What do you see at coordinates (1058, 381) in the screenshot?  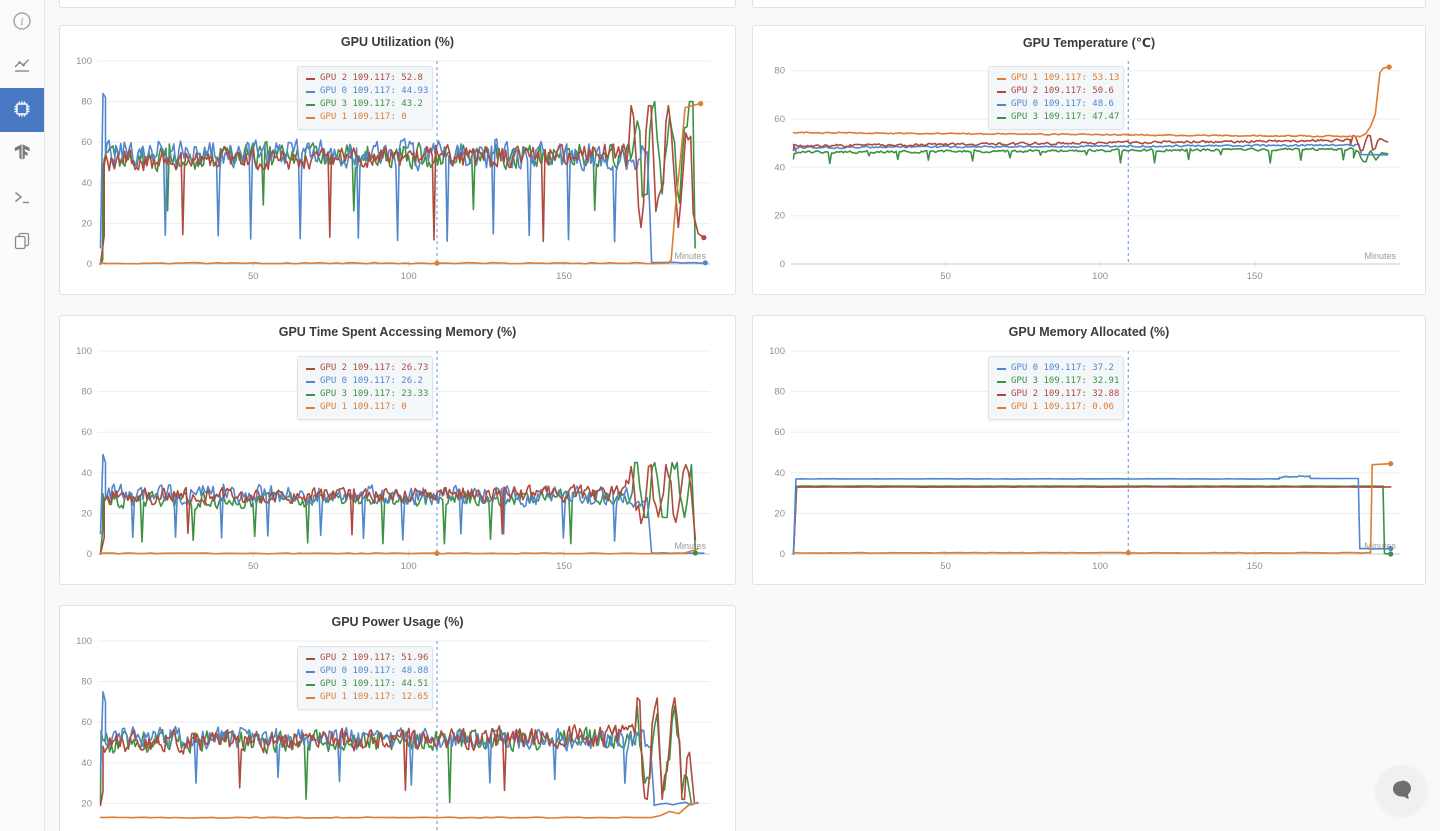 I see `tooltip-row: GPU 3 109.117: 32.91` at bounding box center [1058, 381].